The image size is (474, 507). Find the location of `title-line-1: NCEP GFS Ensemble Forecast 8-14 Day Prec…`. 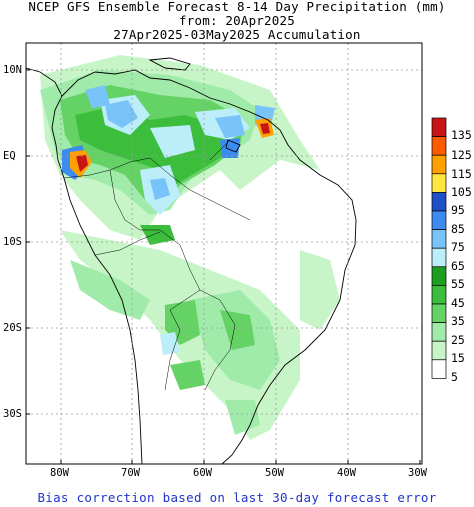

title-line-1: NCEP GFS Ensemble Forecast 8-14 Day Prec… is located at coordinates (237, 7).